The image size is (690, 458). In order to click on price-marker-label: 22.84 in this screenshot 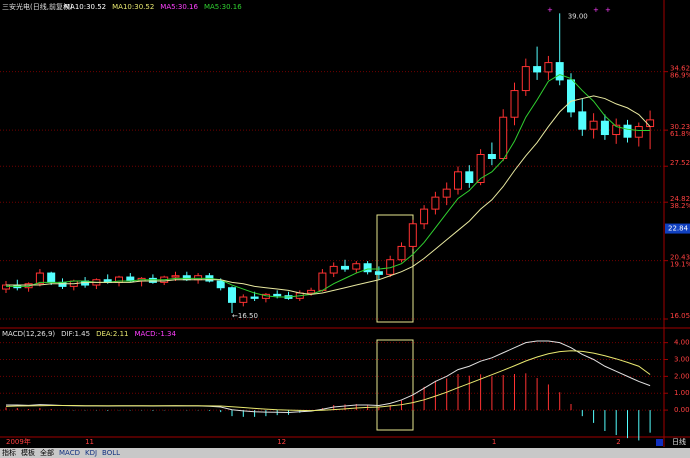, I will do `click(678, 229)`.